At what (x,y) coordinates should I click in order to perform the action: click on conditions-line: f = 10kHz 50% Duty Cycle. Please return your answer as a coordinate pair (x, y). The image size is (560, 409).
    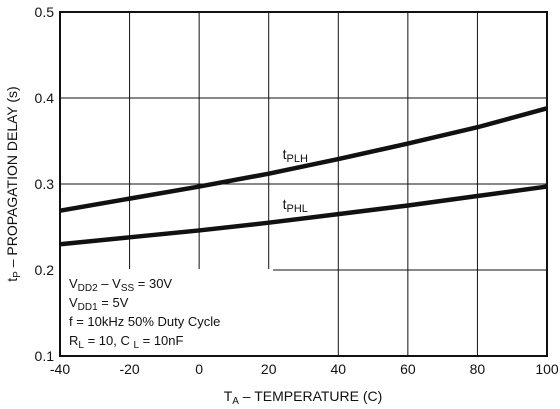
    Looking at the image, I should click on (144, 321).